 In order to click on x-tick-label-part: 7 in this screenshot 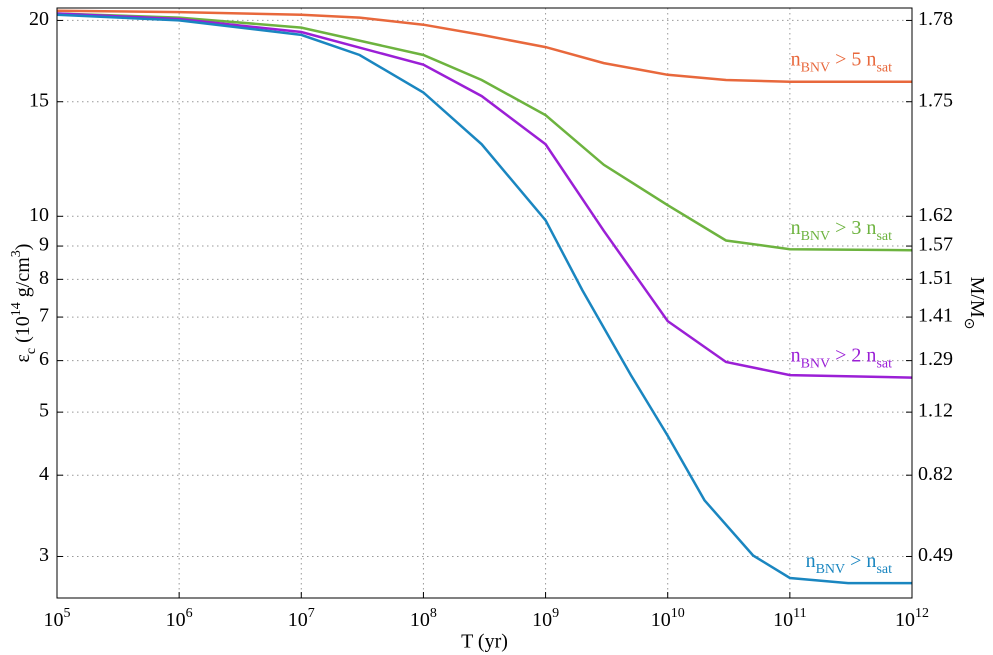, I will do `click(311, 613)`.